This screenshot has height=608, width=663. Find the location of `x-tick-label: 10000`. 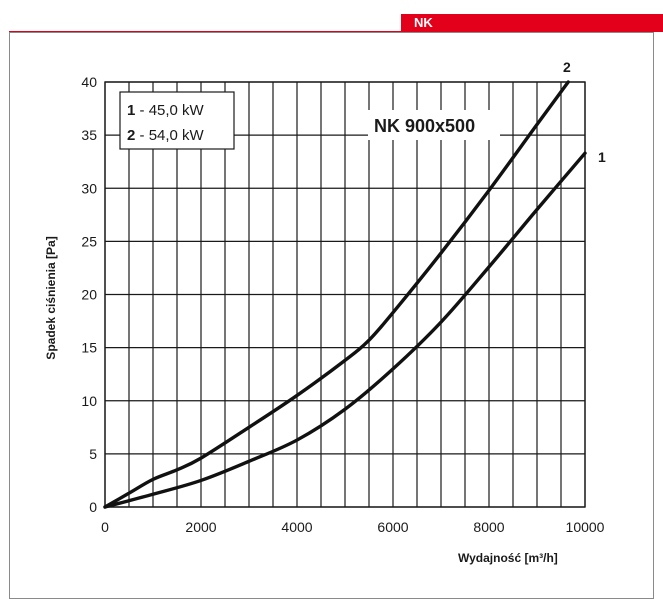

x-tick-label: 10000 is located at coordinates (585, 527).